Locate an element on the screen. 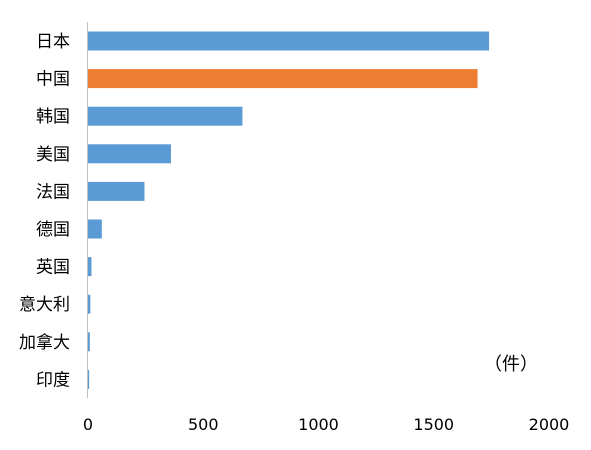 Image resolution: width=591 pixels, height=450 pixels. category-label-3: 美国 is located at coordinates (53, 155).